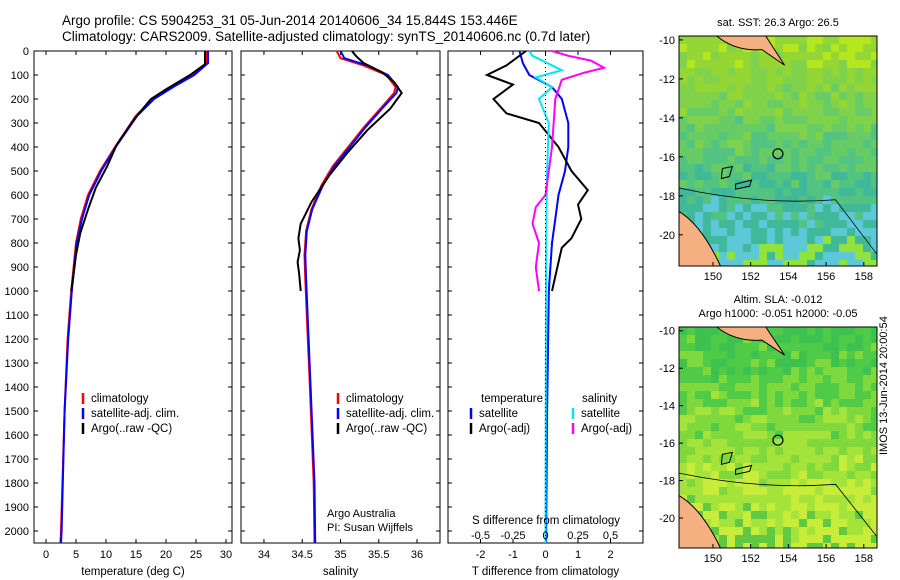 This screenshot has width=900, height=580. I want to click on legend-title-temperature: temperature, so click(512, 399).